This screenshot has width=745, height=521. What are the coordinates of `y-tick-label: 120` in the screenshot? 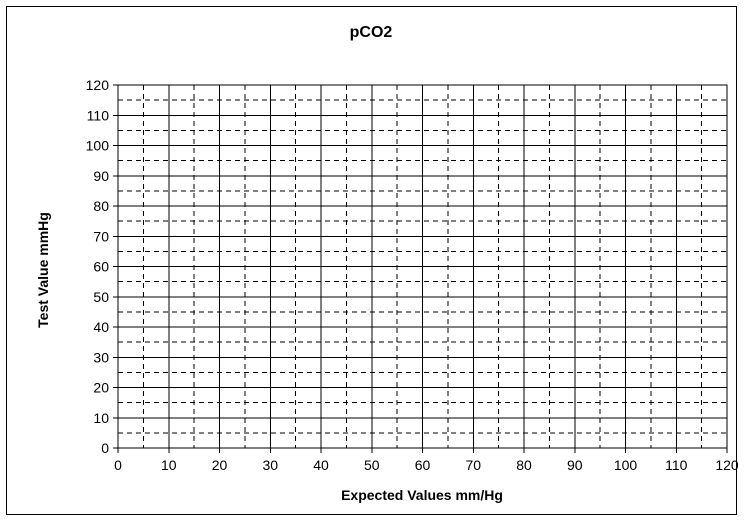 It's located at (98, 85).